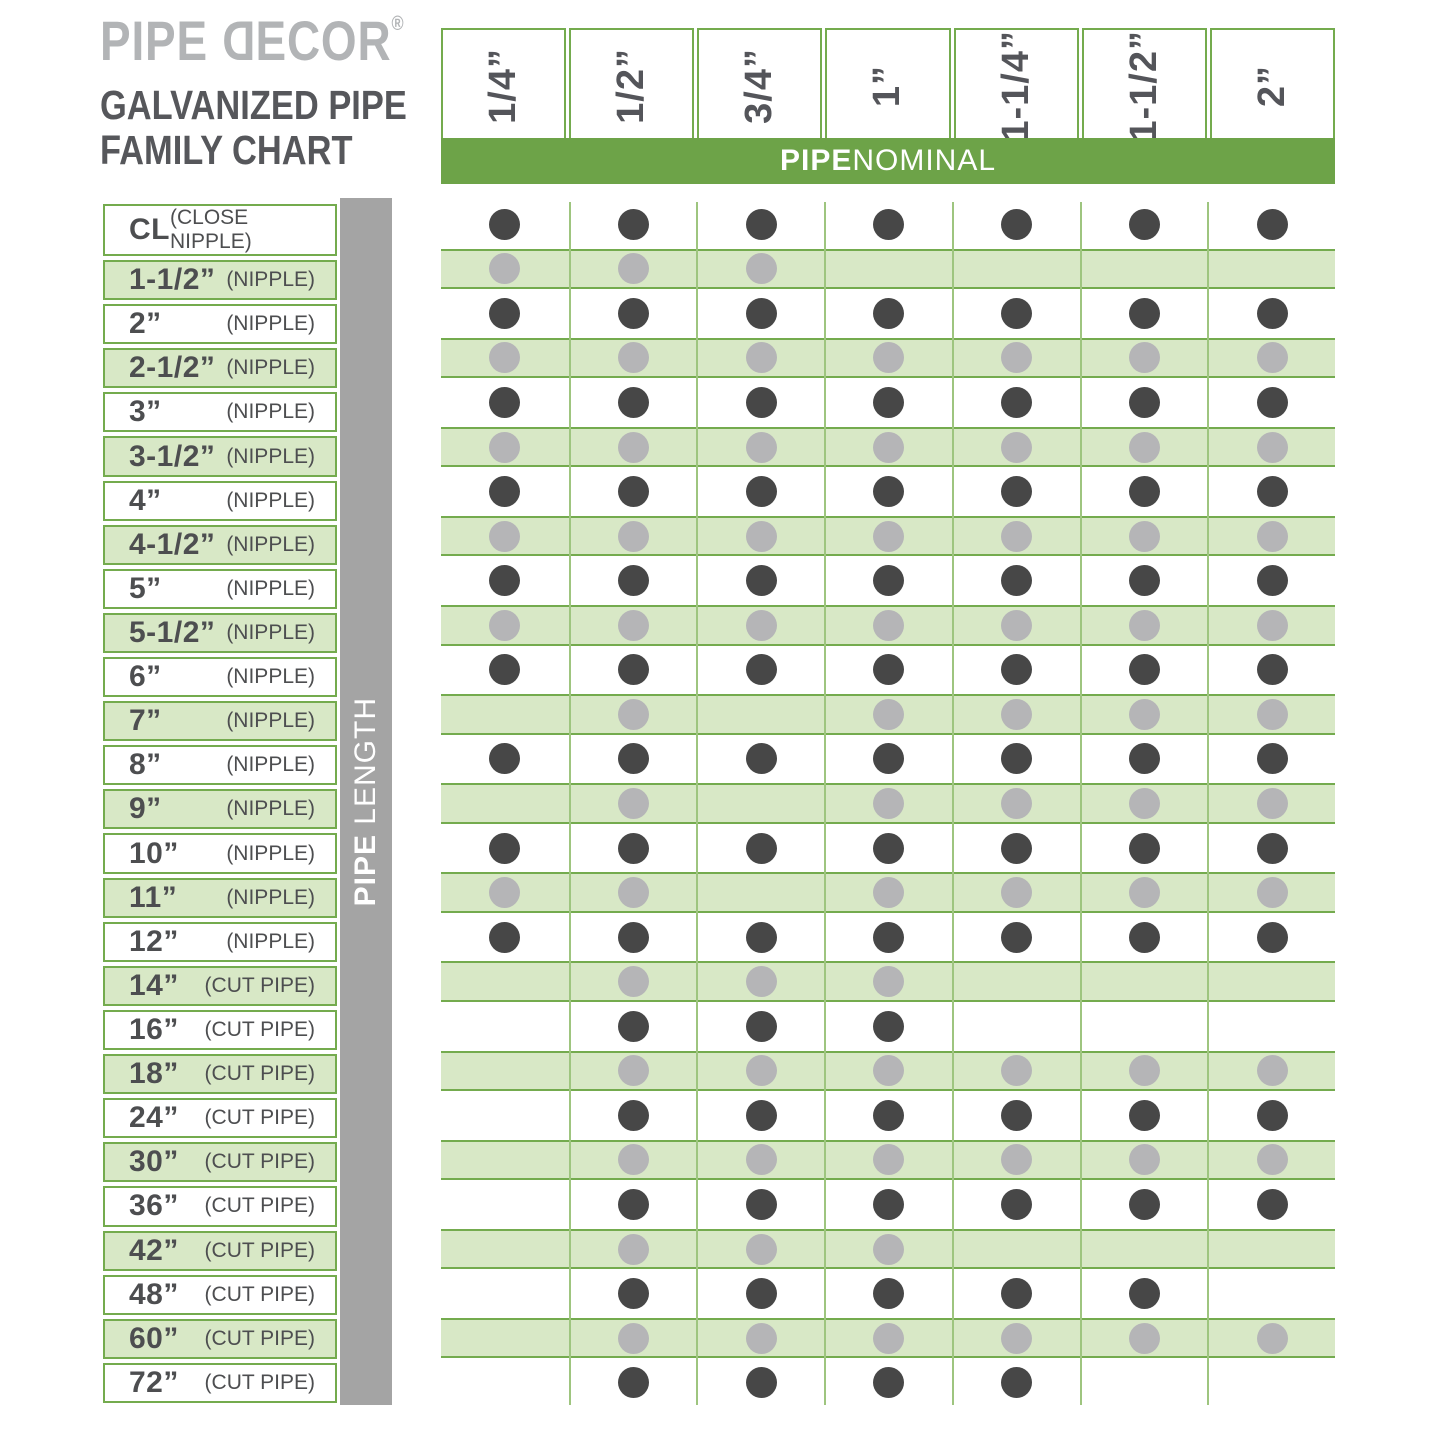 Image resolution: width=1445 pixels, height=1445 pixels. I want to click on row-label-slot: 5” (NIPPLE), so click(220, 589).